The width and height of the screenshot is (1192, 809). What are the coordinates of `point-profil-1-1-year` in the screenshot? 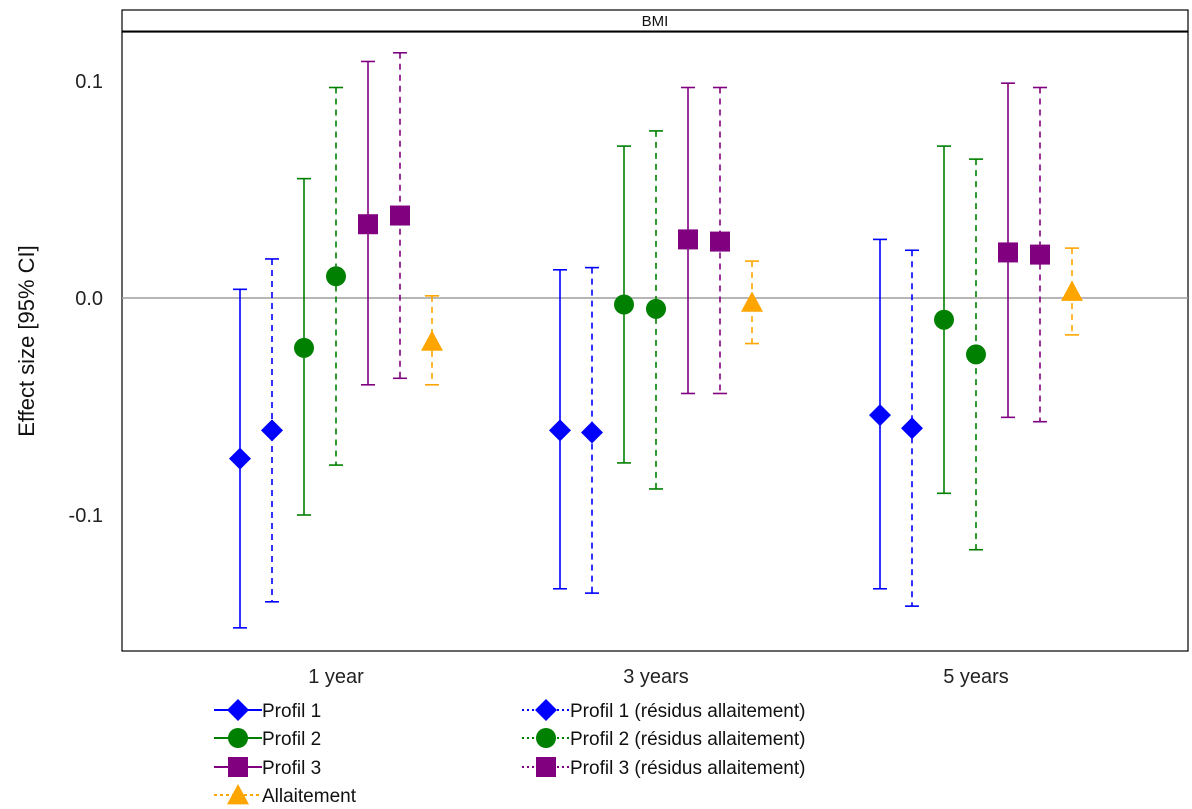 It's located at (240, 458).